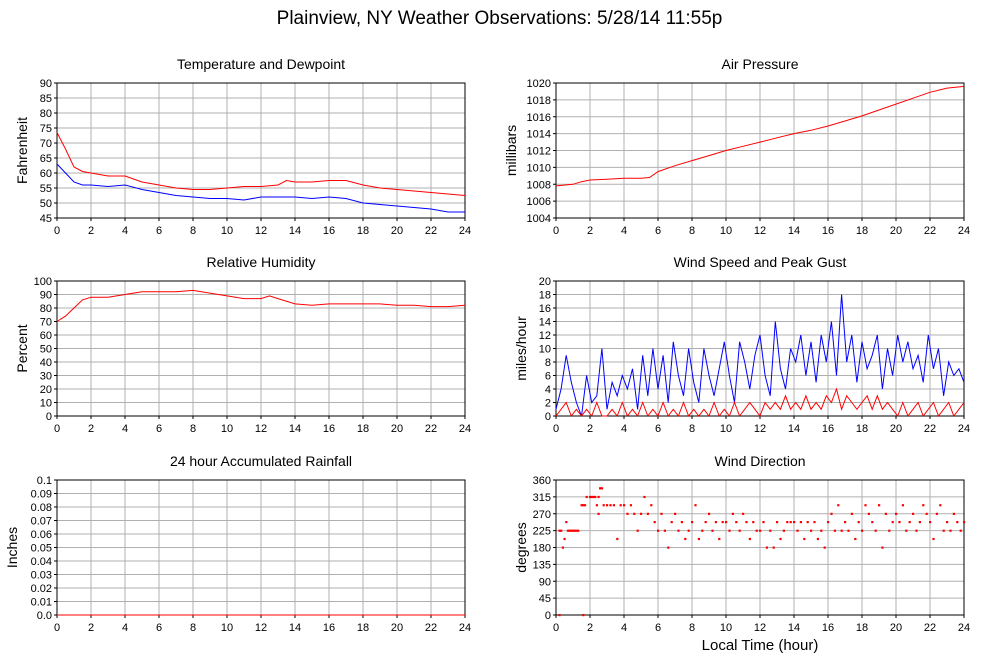 This screenshot has height=659, width=999. I want to click on y-tick-label: 45, so click(46, 219).